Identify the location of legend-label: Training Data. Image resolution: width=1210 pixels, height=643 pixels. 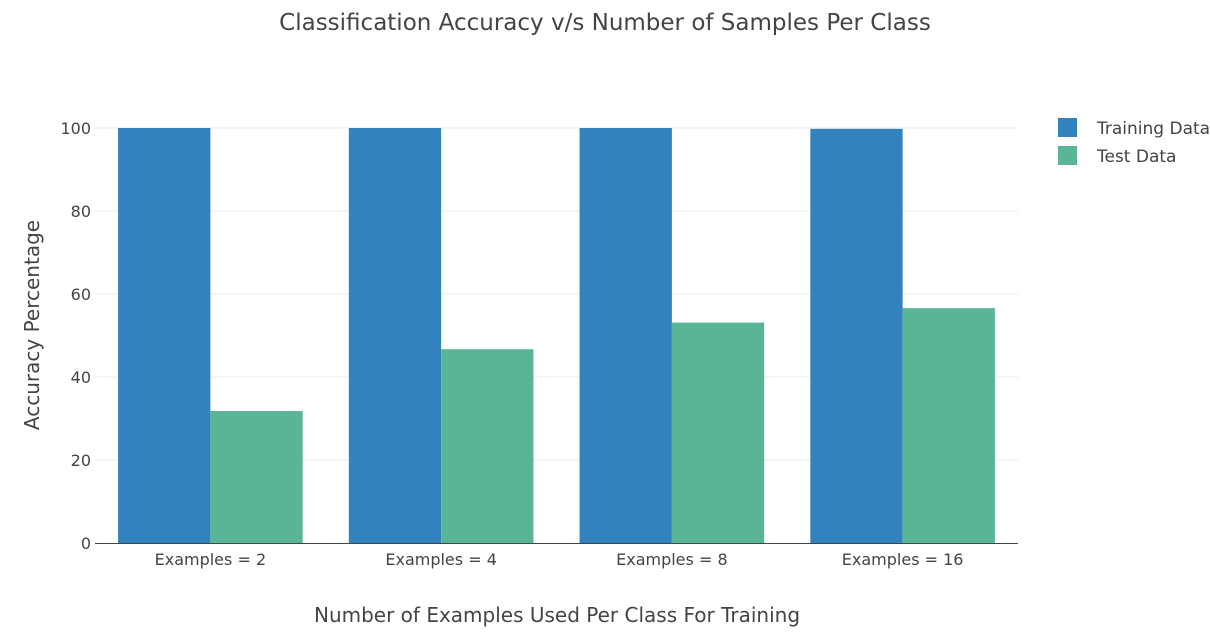
(1153, 129).